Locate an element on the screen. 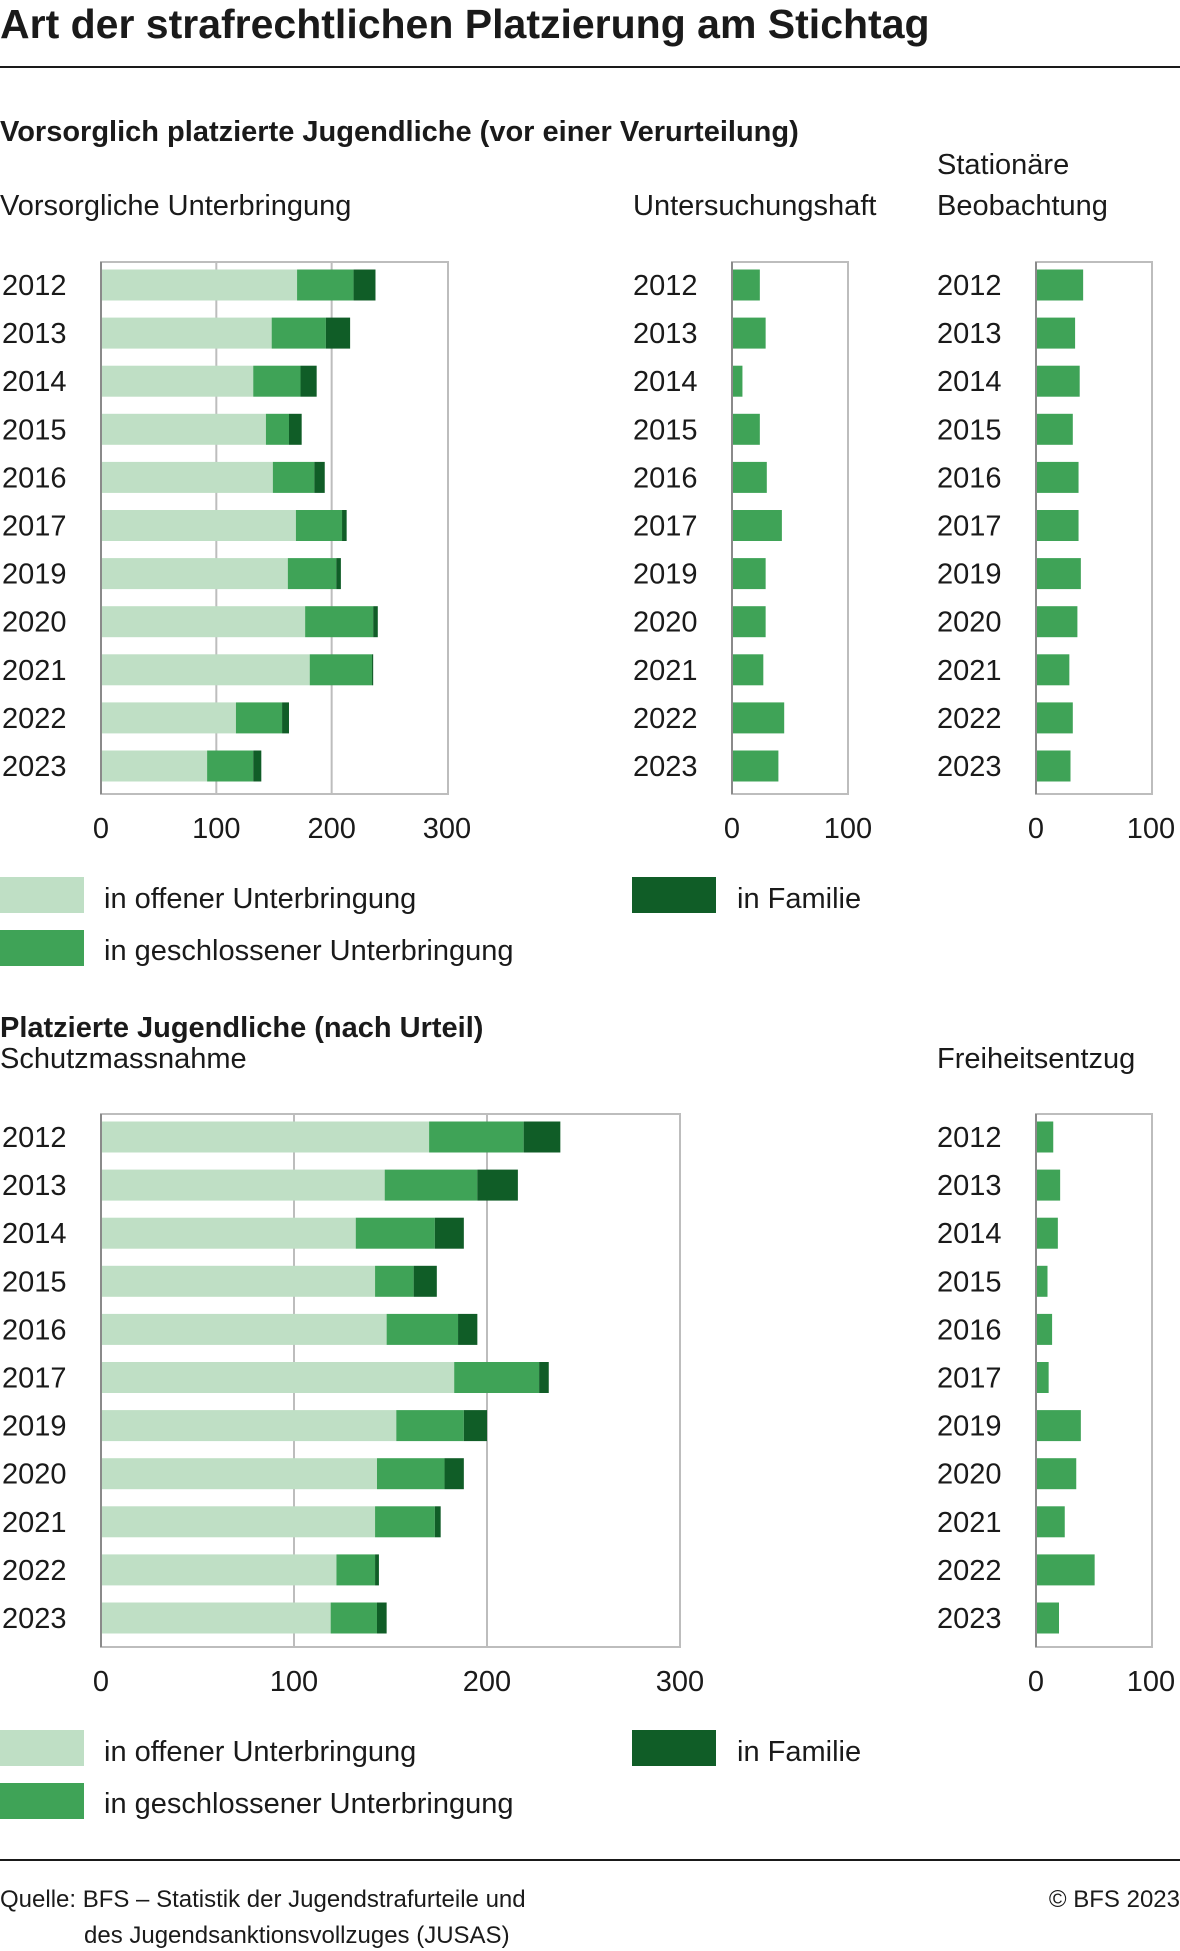 This screenshot has width=1180, height=1951. chart4-bar-2020-s1 is located at coordinates (239, 1474).